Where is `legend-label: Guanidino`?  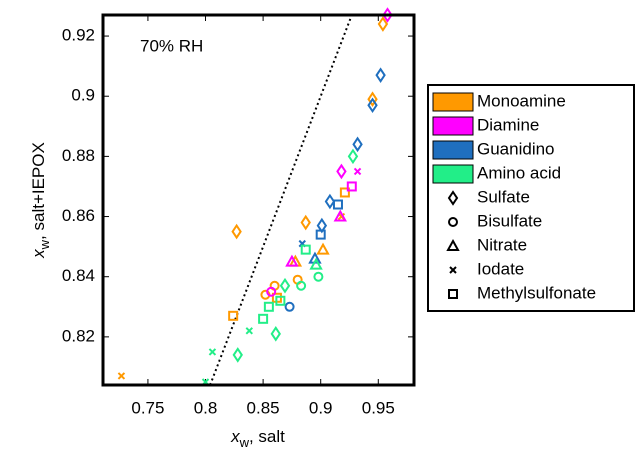
legend-label: Guanidino is located at coordinates (516, 148).